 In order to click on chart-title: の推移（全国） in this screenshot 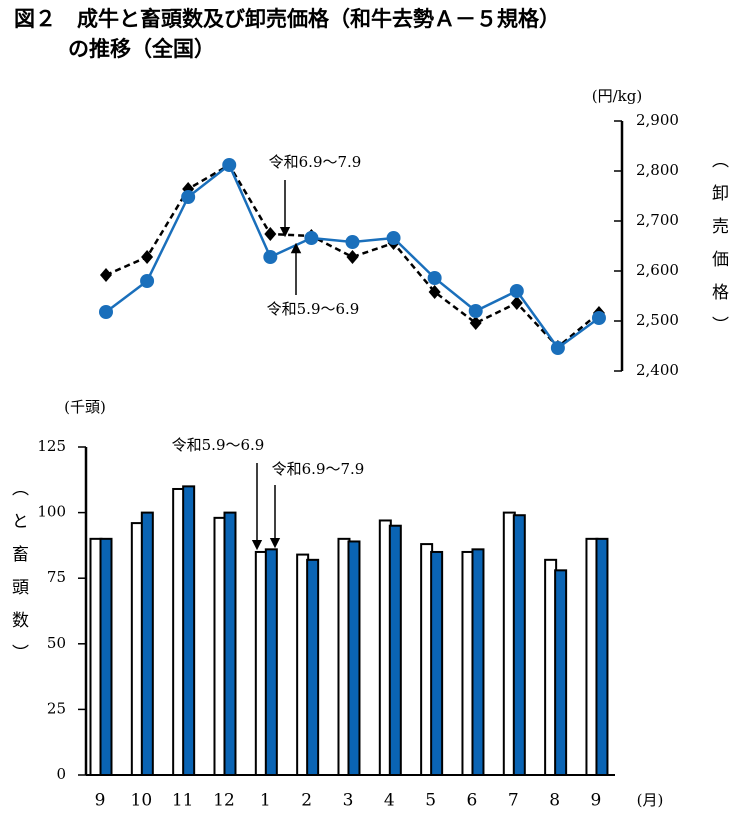, I will do `click(141, 49)`.